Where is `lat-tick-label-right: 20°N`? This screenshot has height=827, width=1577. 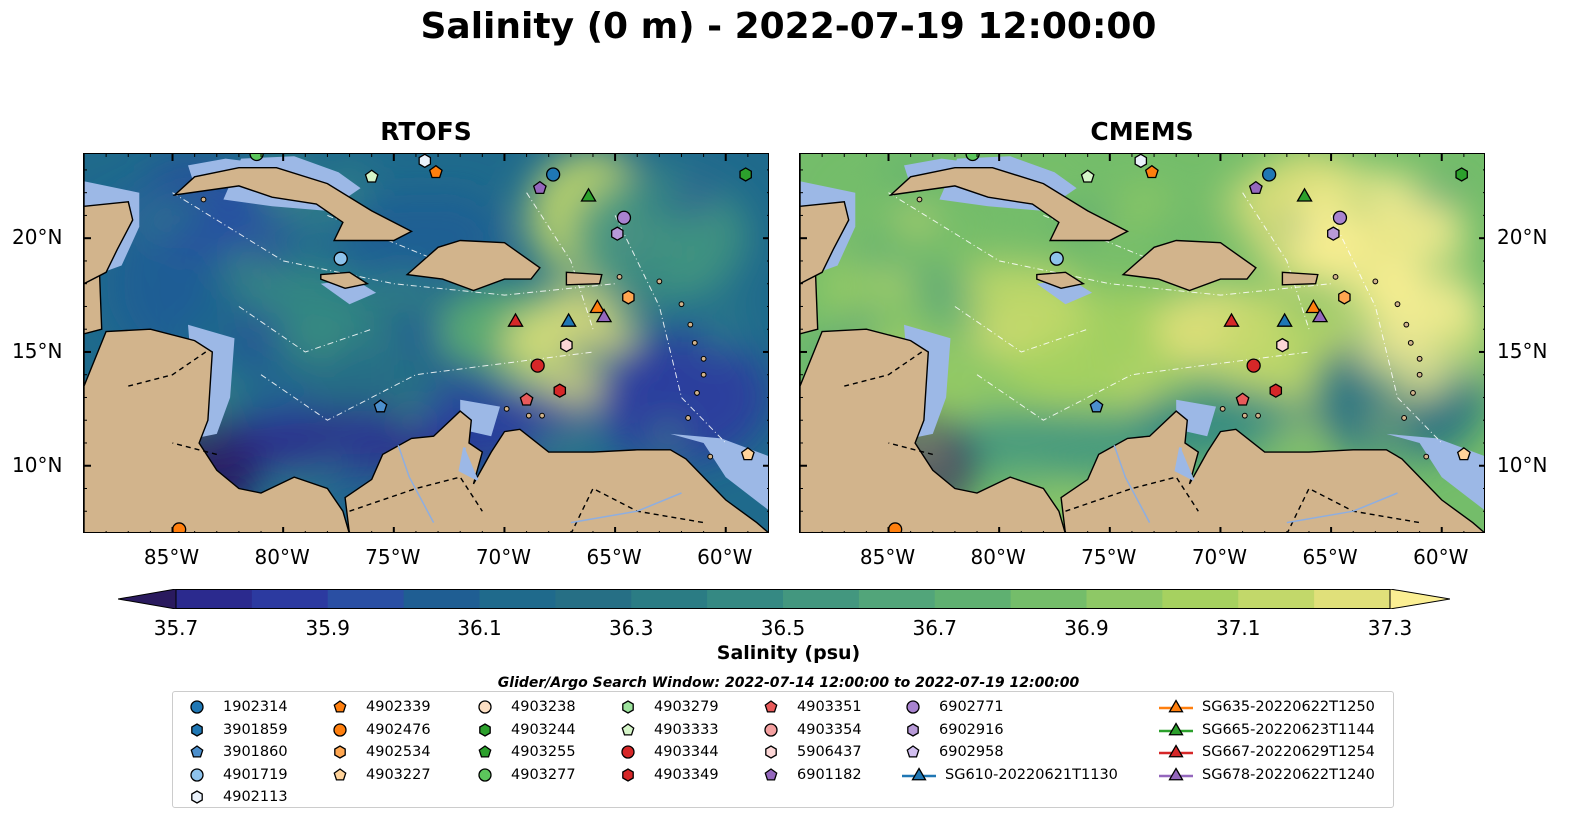 lat-tick-label-right: 20°N is located at coordinates (1522, 237).